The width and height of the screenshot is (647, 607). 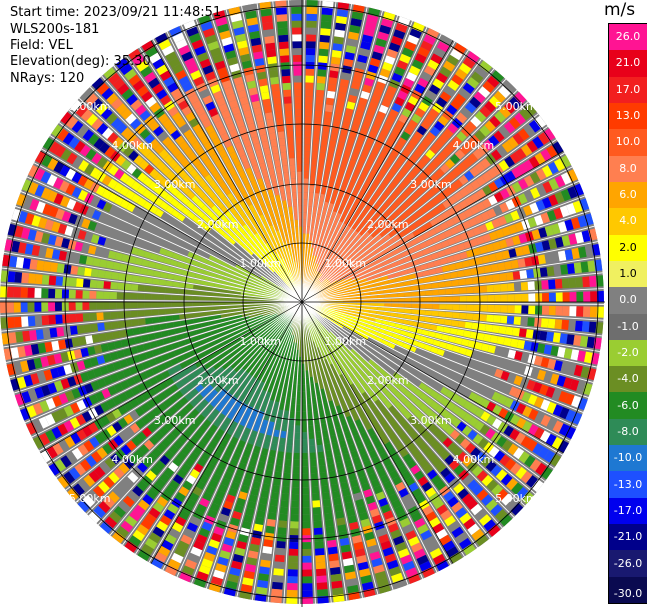 I want to click on colorbar-unit: m/s, so click(x=620, y=10).